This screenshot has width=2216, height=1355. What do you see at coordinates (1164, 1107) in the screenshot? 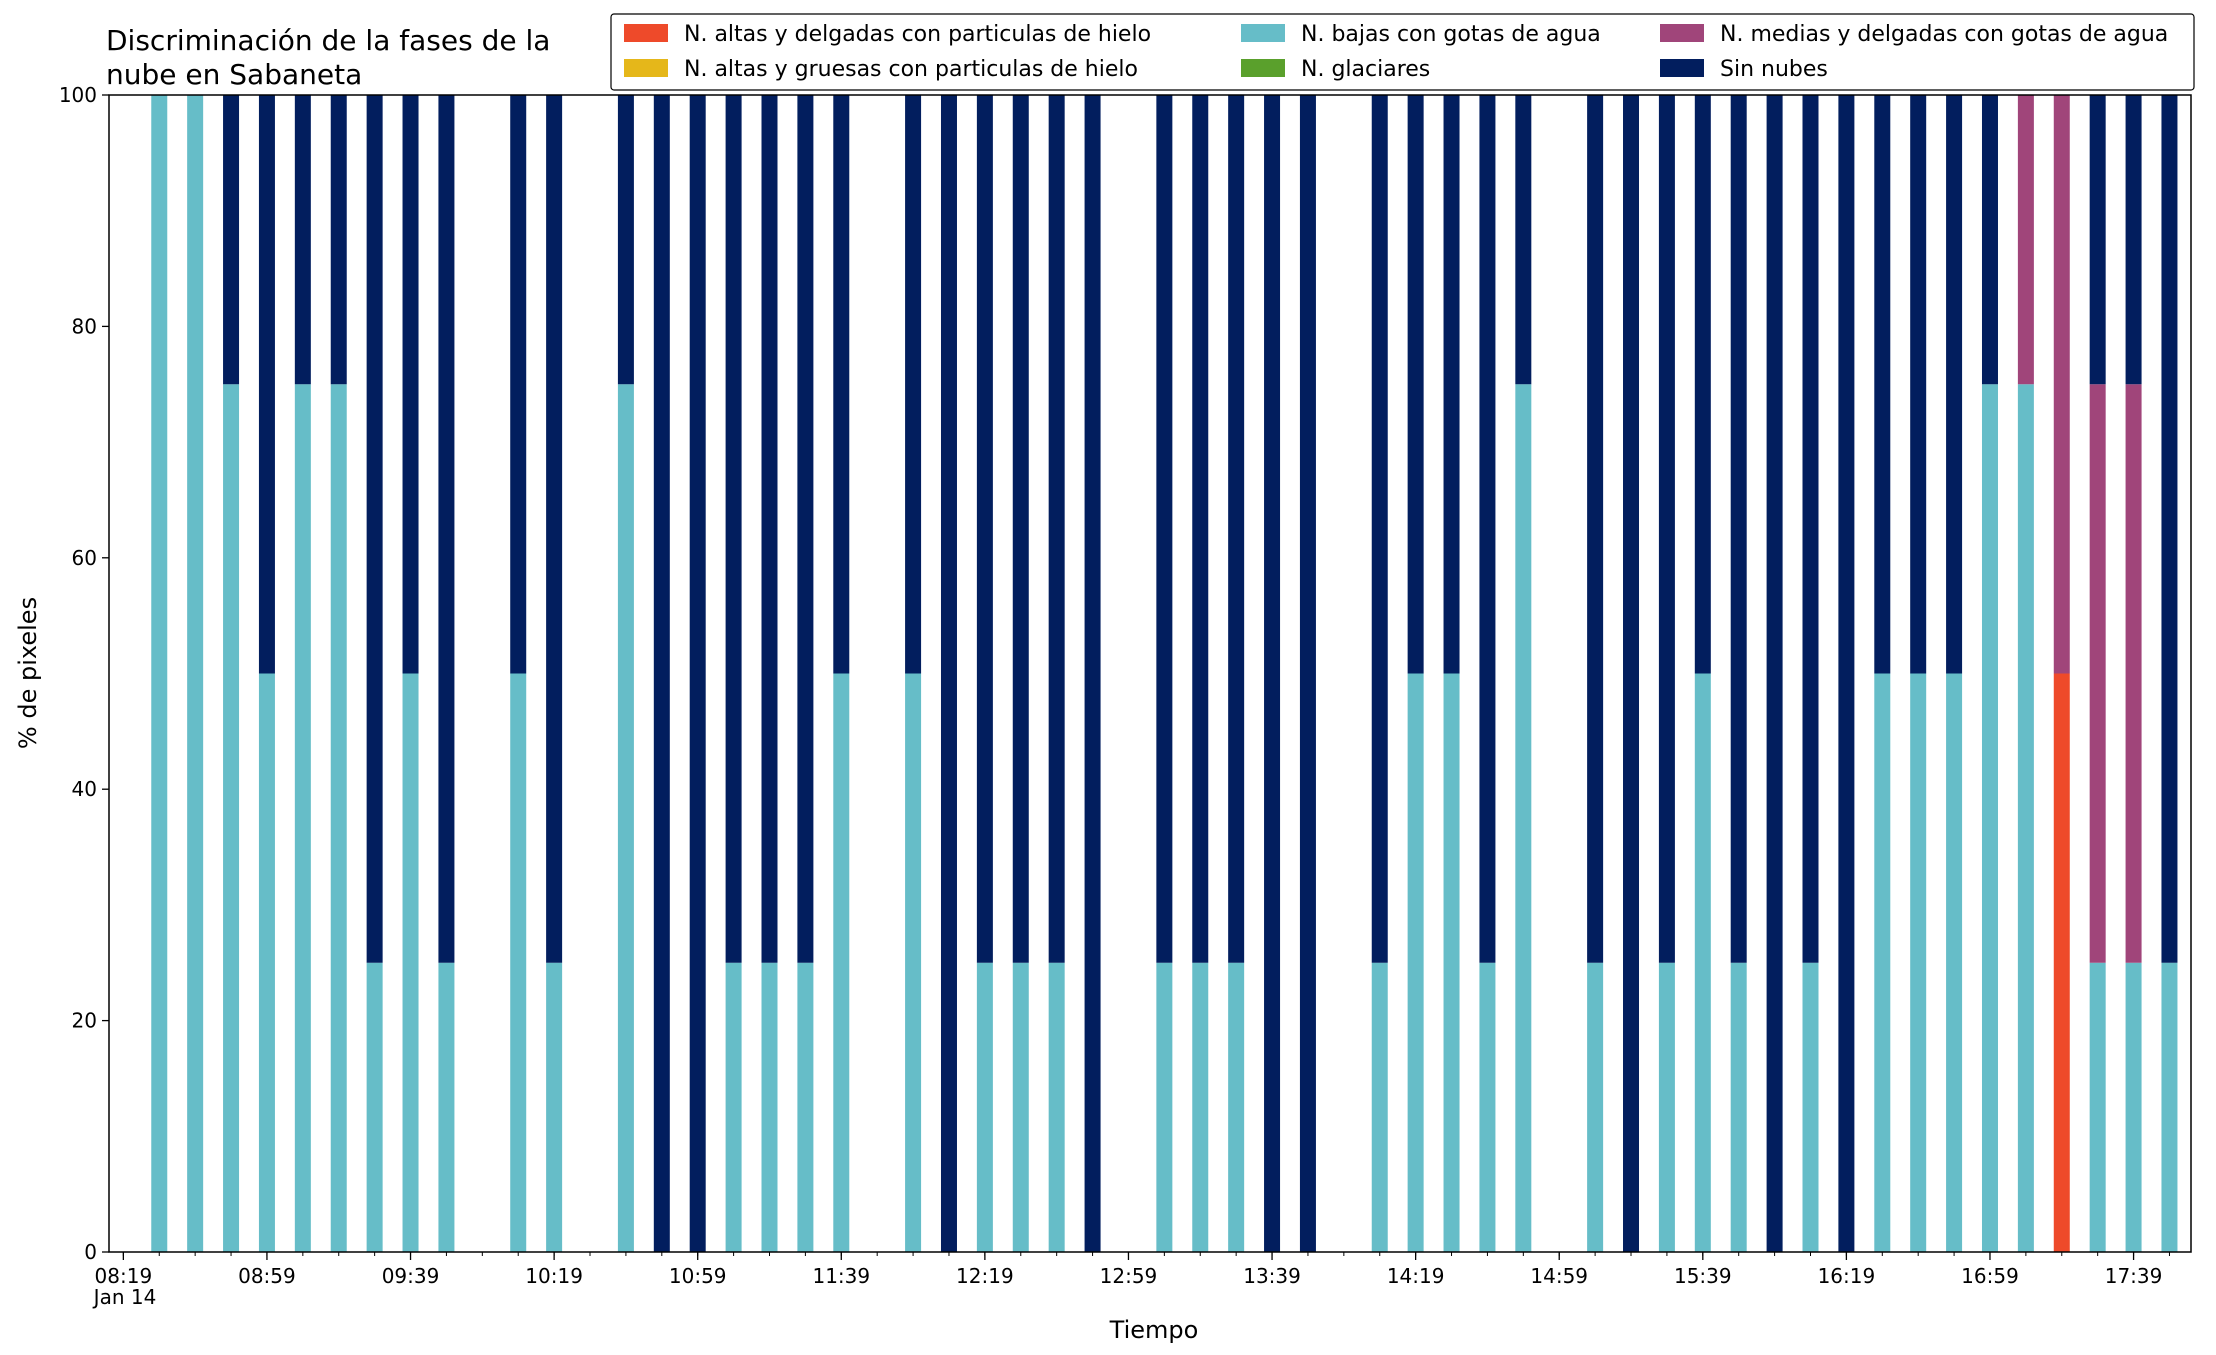
I see `bar-segment-1309-s2` at bounding box center [1164, 1107].